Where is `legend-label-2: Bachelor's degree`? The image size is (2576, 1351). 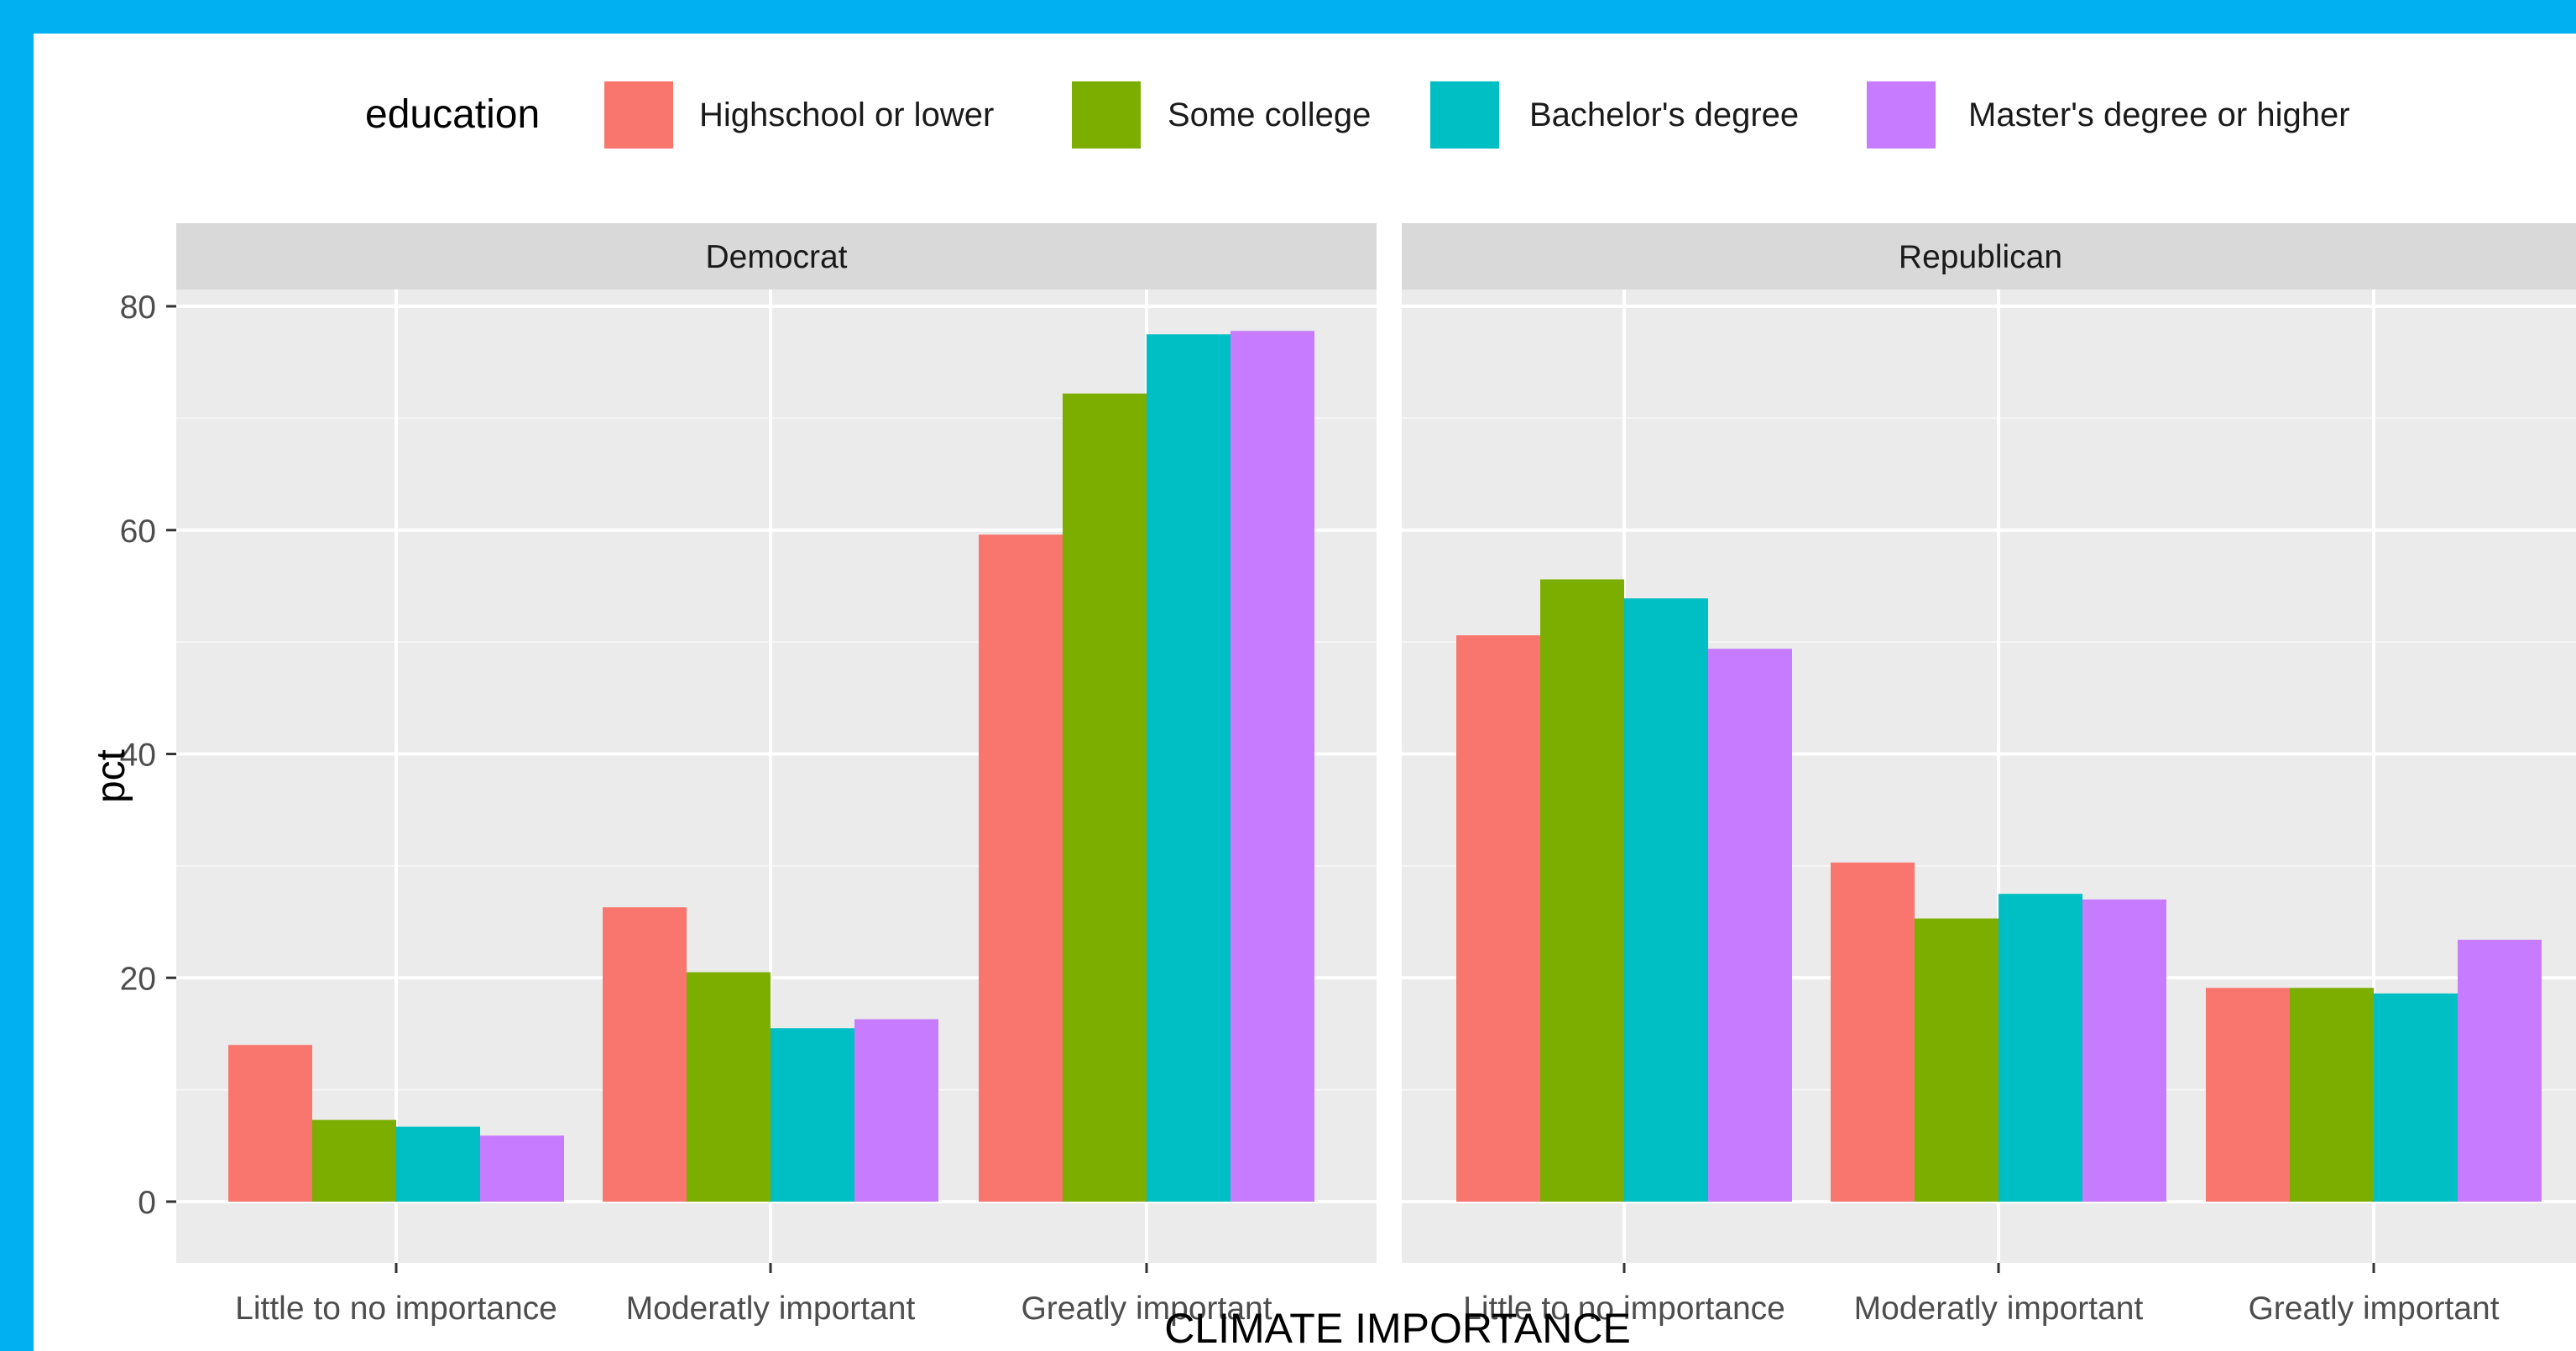
legend-label-2: Bachelor's degree is located at coordinates (1664, 115).